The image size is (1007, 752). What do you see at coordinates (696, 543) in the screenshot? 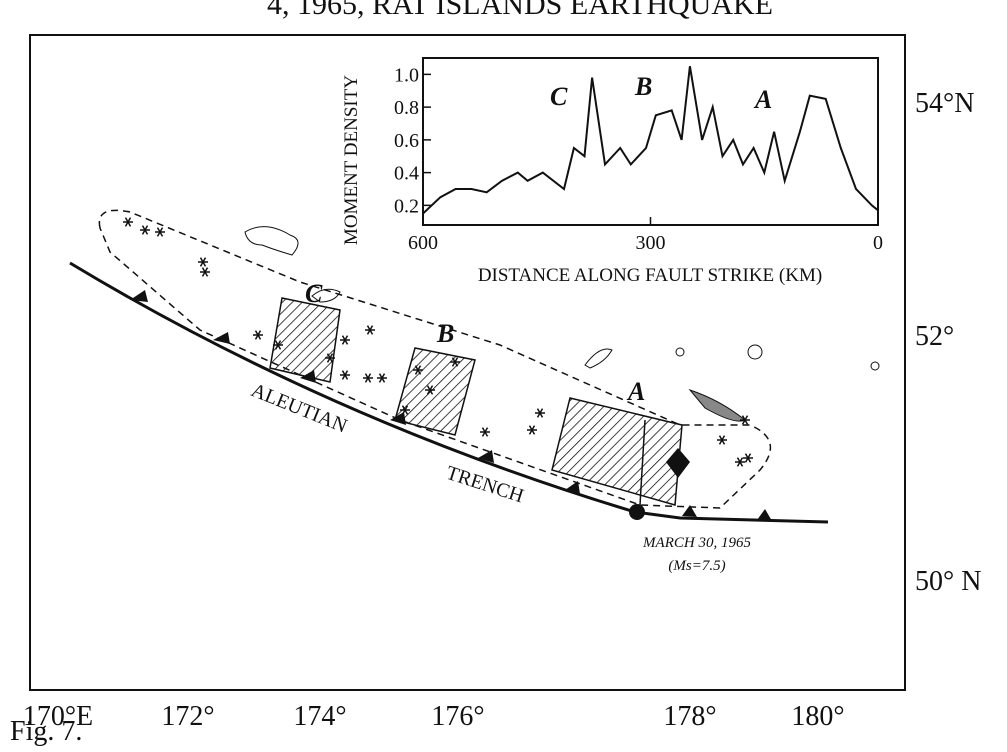
I see `event-label: MARCH 30, 1965` at bounding box center [696, 543].